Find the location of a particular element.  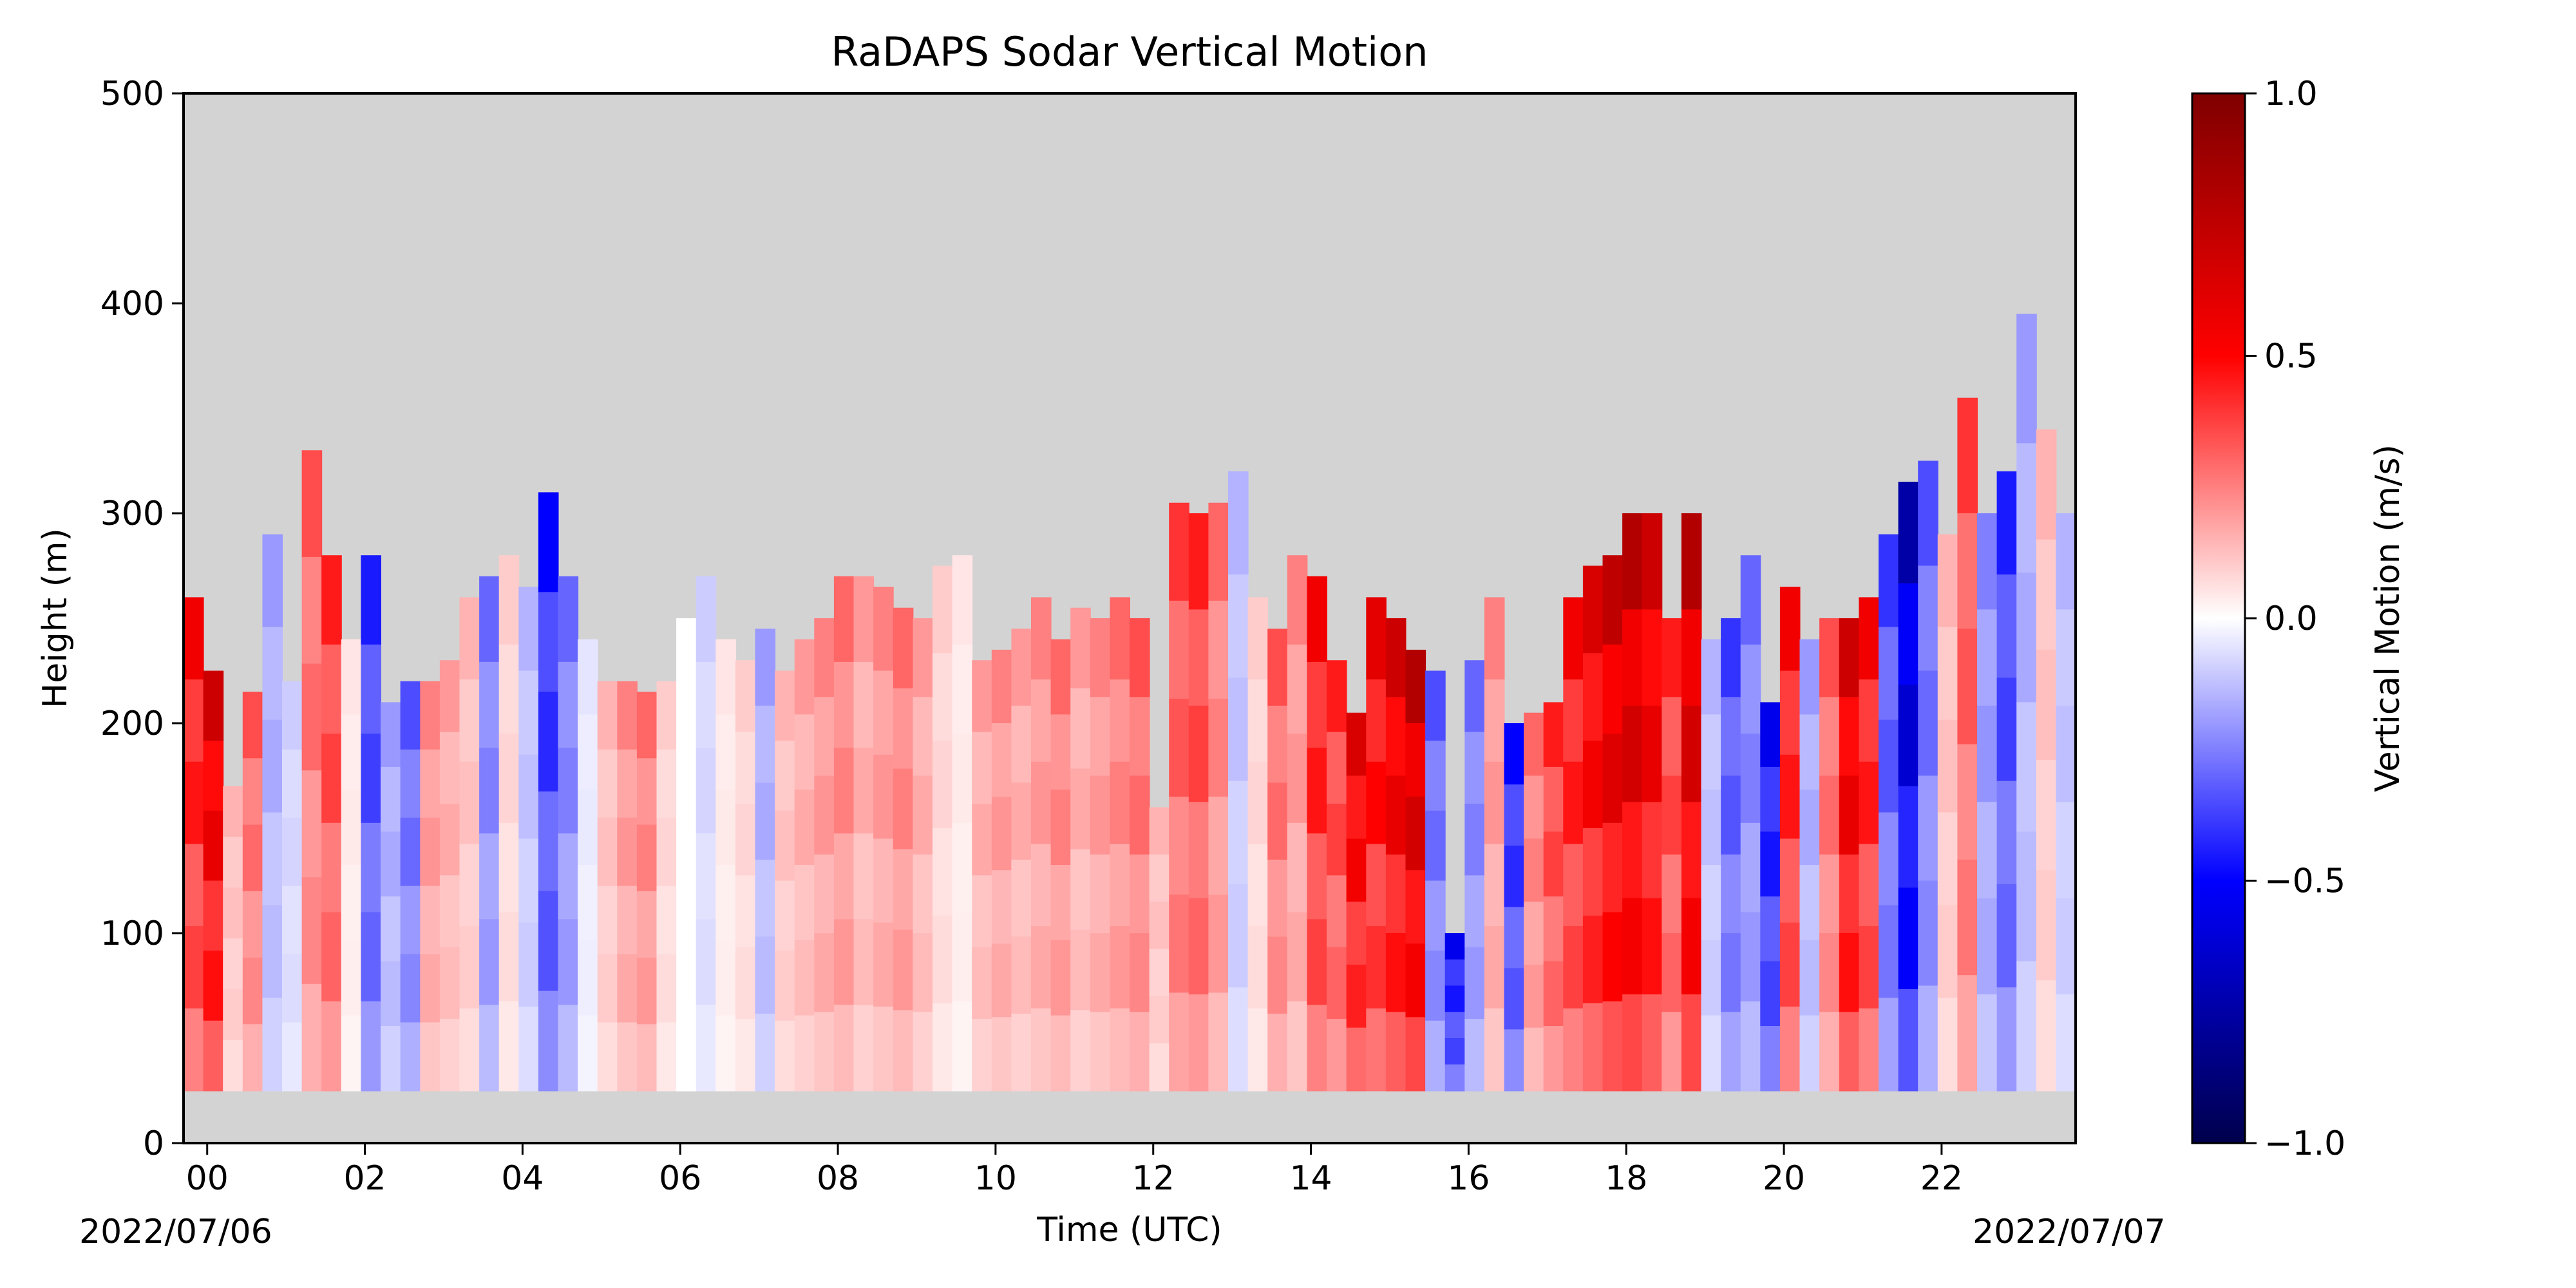

x-tick-label: 10 is located at coordinates (996, 1178).